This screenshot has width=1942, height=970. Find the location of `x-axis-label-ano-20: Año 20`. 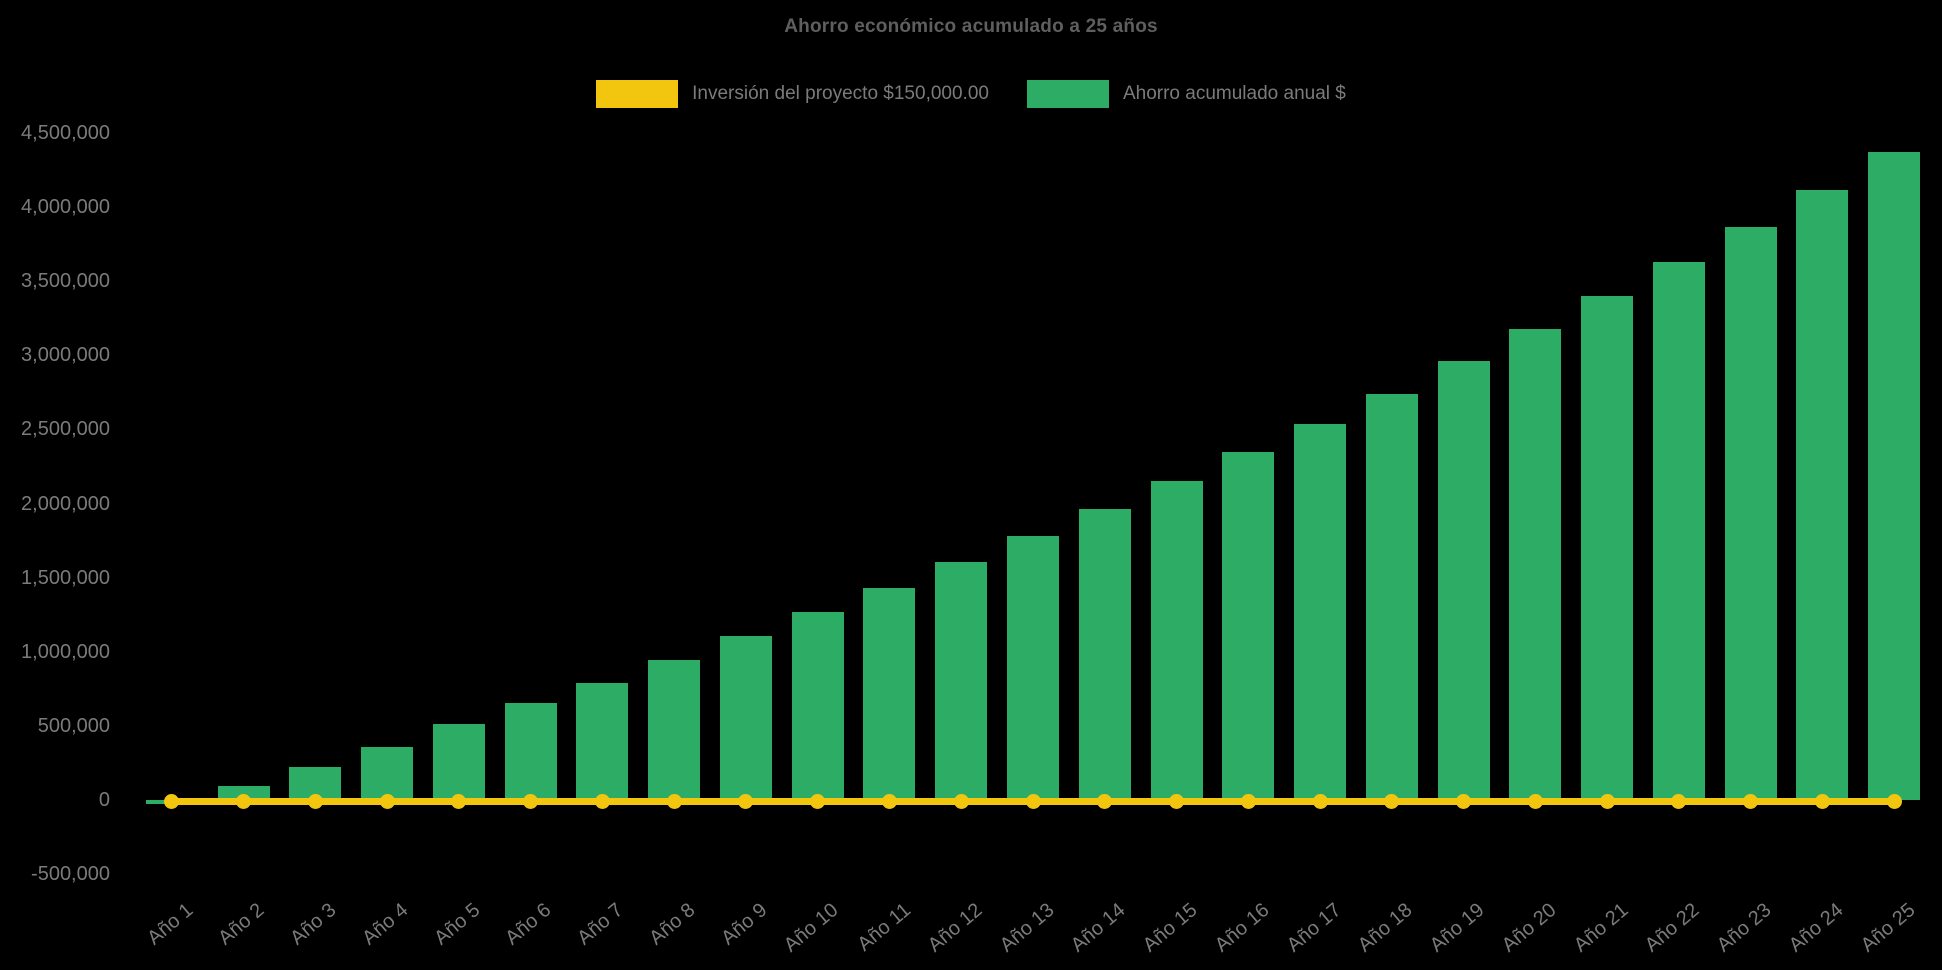

x-axis-label-ano-20: Año 20 is located at coordinates (1529, 928).